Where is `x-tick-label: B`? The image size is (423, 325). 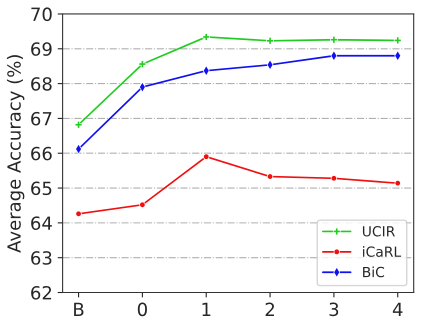 x-tick-label: B is located at coordinates (79, 309).